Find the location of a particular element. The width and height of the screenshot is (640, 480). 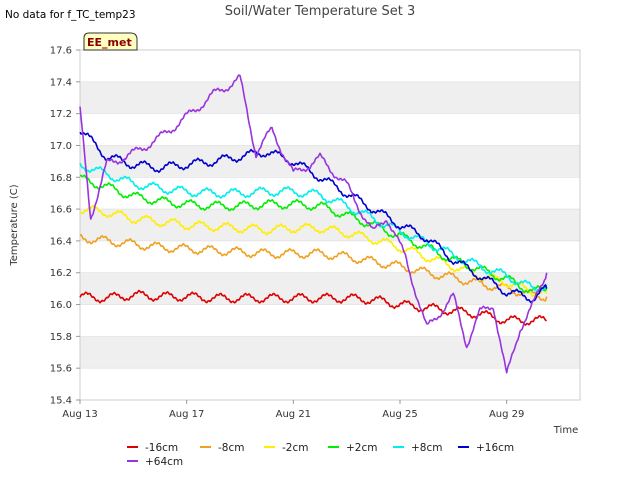

legend: -16cm -8cm -2cm +2cm +8cm +16cm +64cm is located at coordinates (320, 455).